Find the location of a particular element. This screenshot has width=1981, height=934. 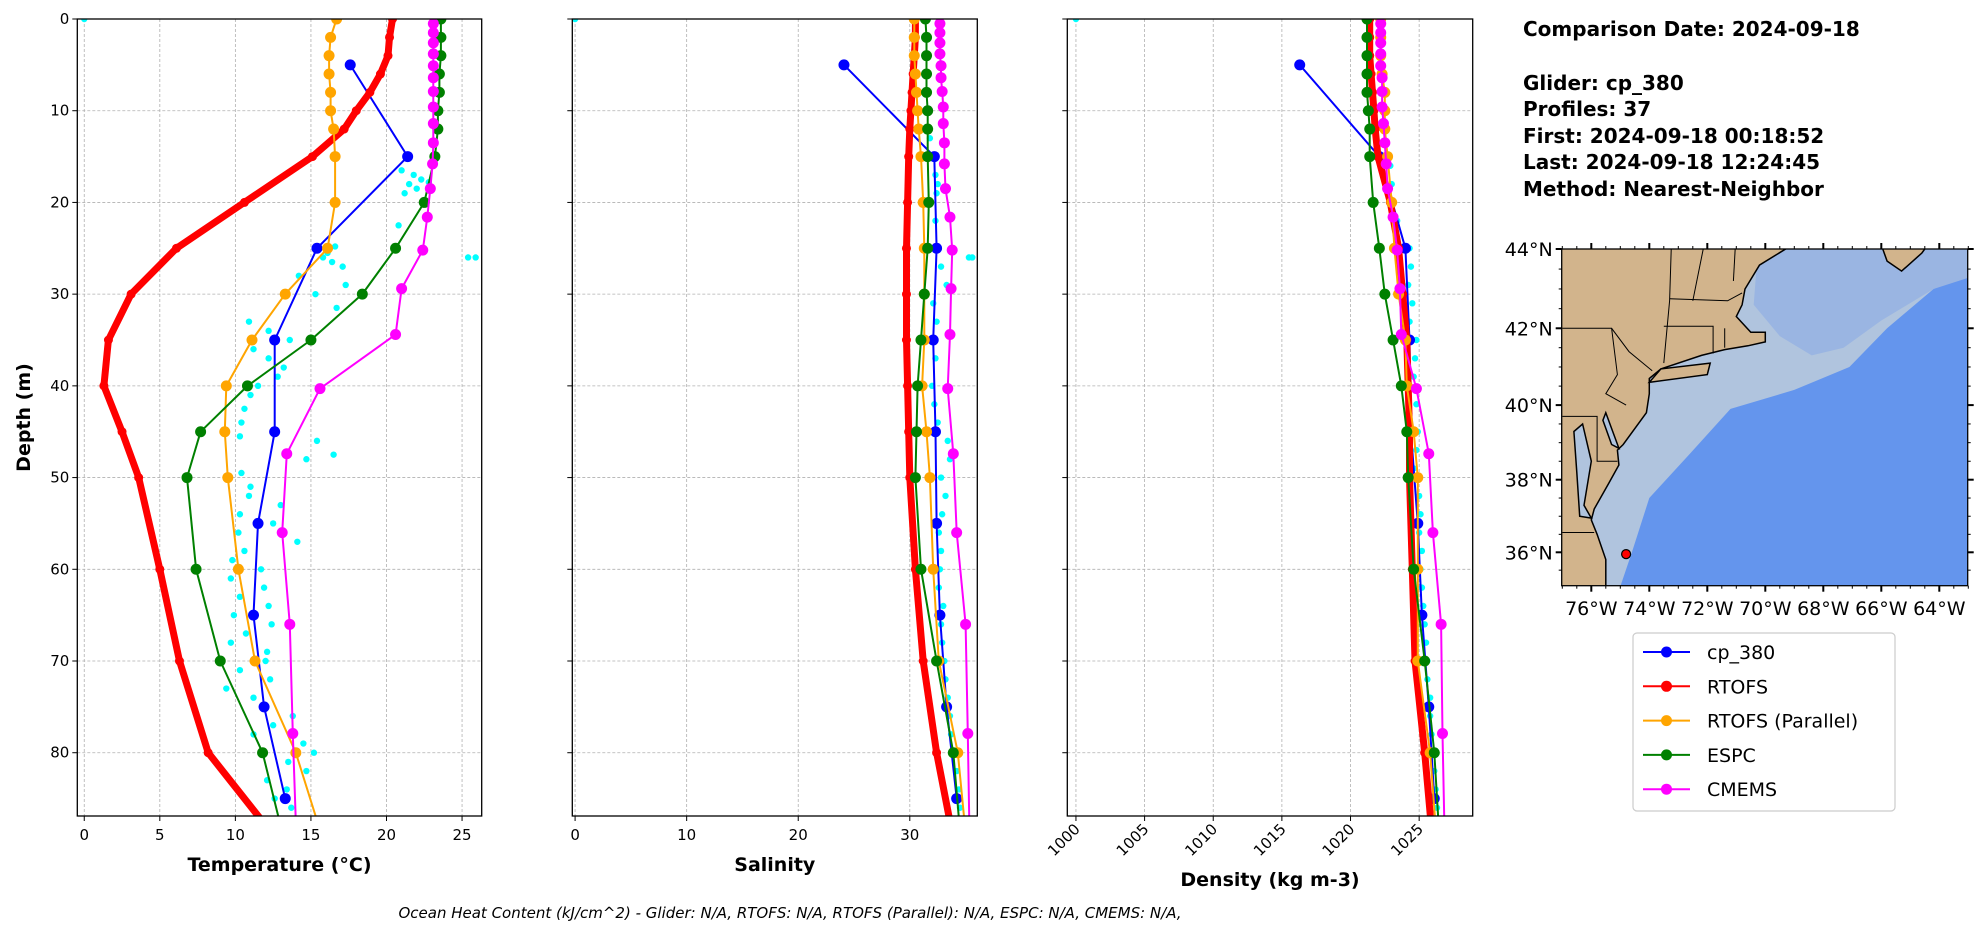

x-tick-label: 1010 is located at coordinates (1201, 840).